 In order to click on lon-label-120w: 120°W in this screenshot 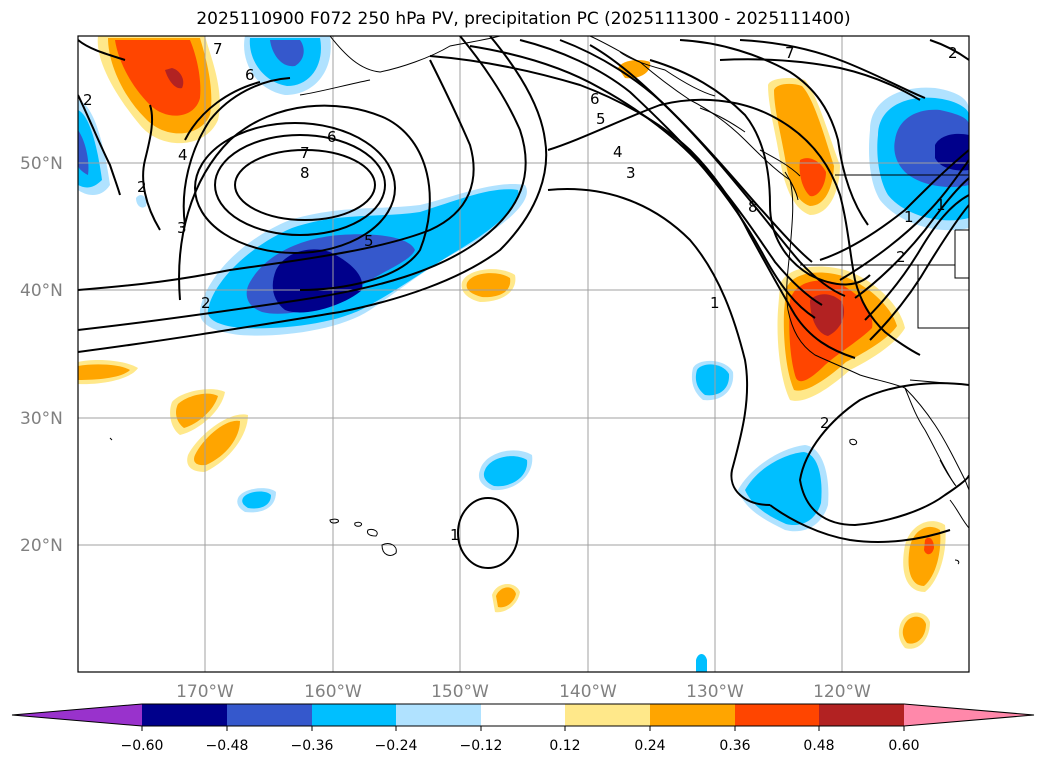, I will do `click(842, 692)`.